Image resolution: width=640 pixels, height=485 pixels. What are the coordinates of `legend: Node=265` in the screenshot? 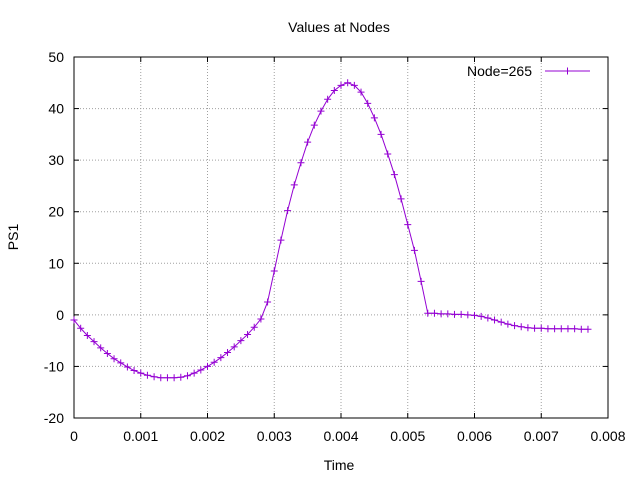 It's located at (528, 71).